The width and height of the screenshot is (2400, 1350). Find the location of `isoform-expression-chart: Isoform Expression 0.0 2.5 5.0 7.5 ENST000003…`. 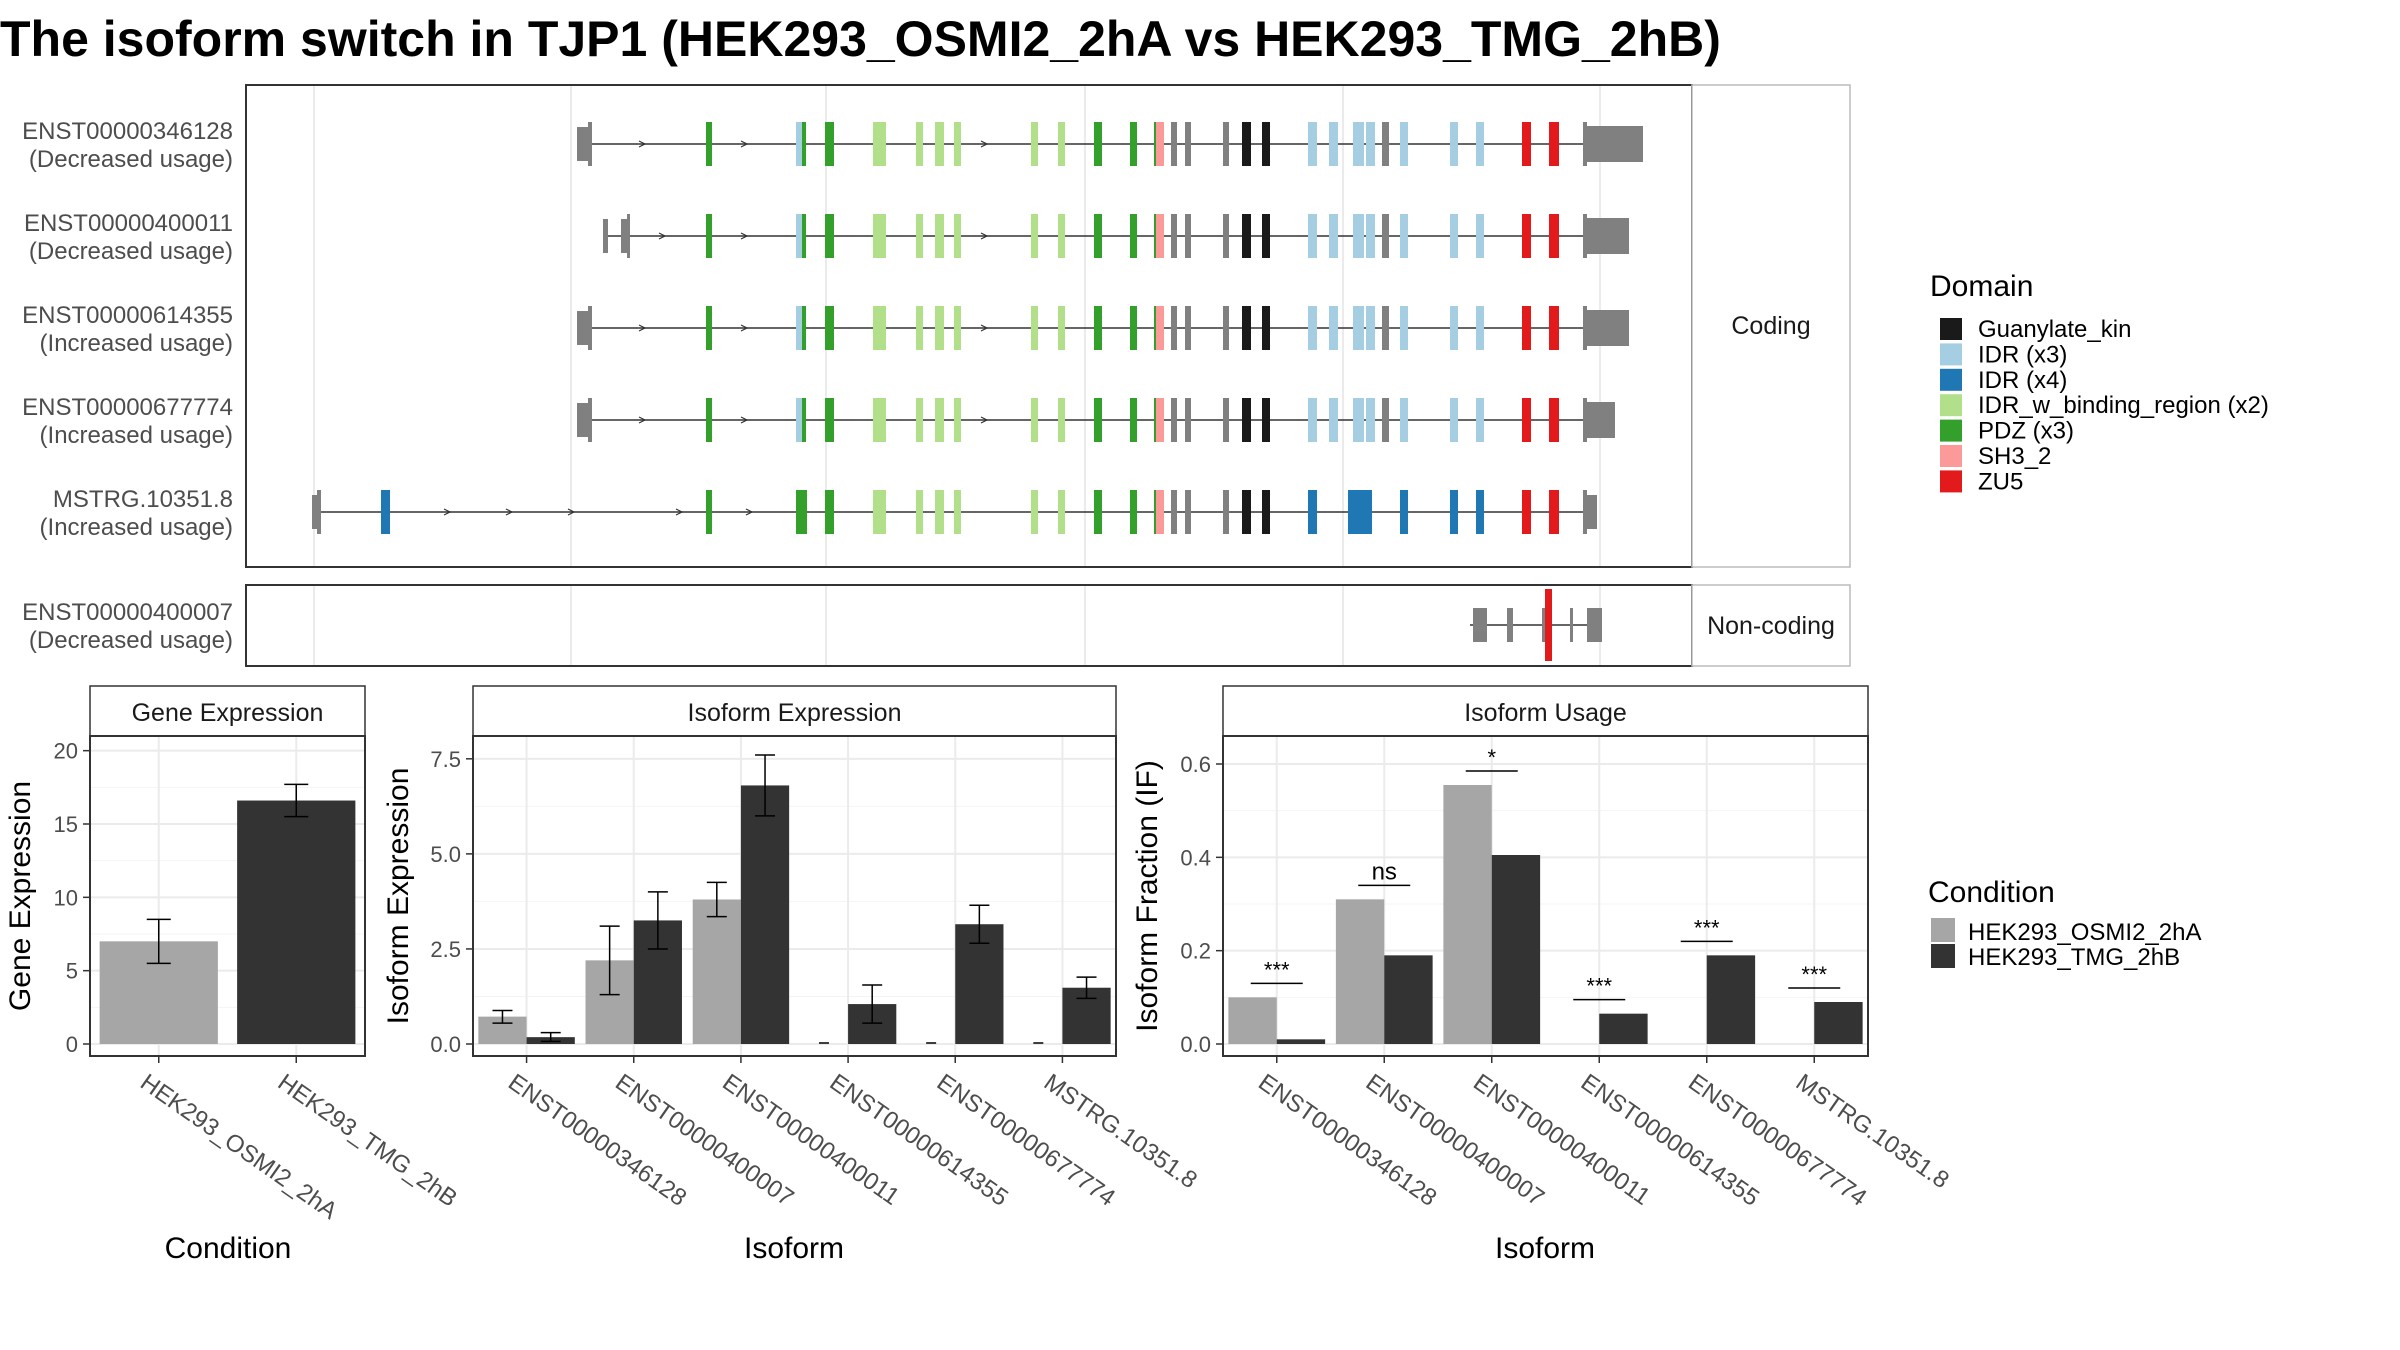

isoform-expression-chart: Isoform Expression 0.0 2.5 5.0 7.5 ENST000003… is located at coordinates (792, 975).